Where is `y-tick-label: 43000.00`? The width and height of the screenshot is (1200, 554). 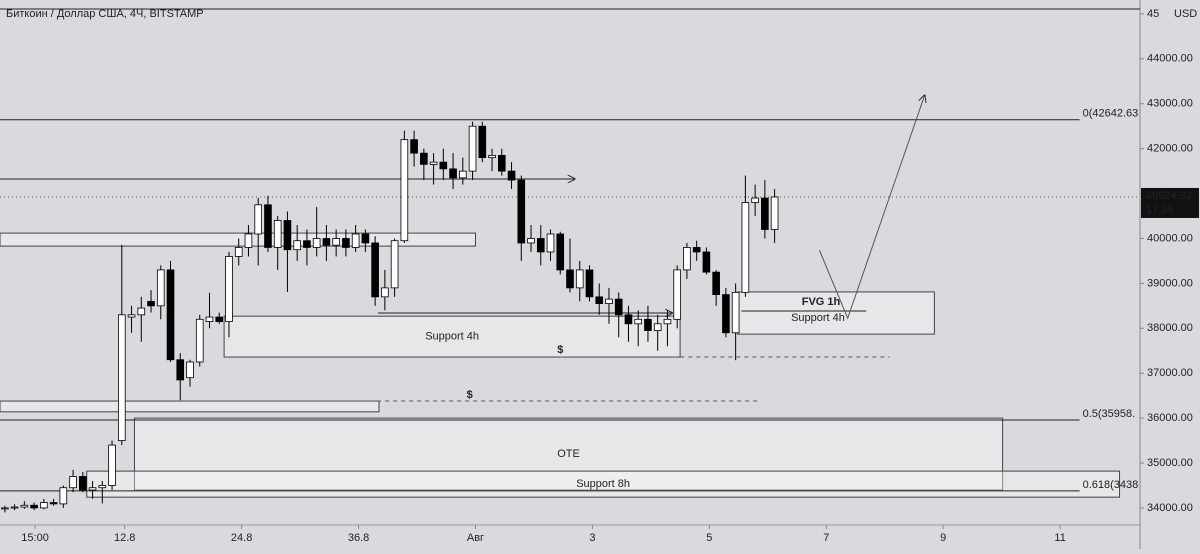 y-tick-label: 43000.00 is located at coordinates (1170, 104).